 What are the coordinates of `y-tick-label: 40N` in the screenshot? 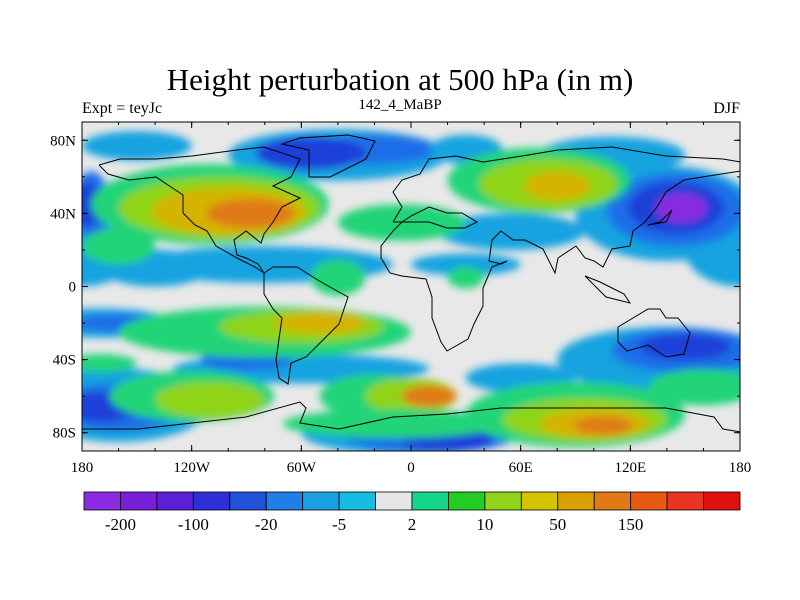 It's located at (63, 214).